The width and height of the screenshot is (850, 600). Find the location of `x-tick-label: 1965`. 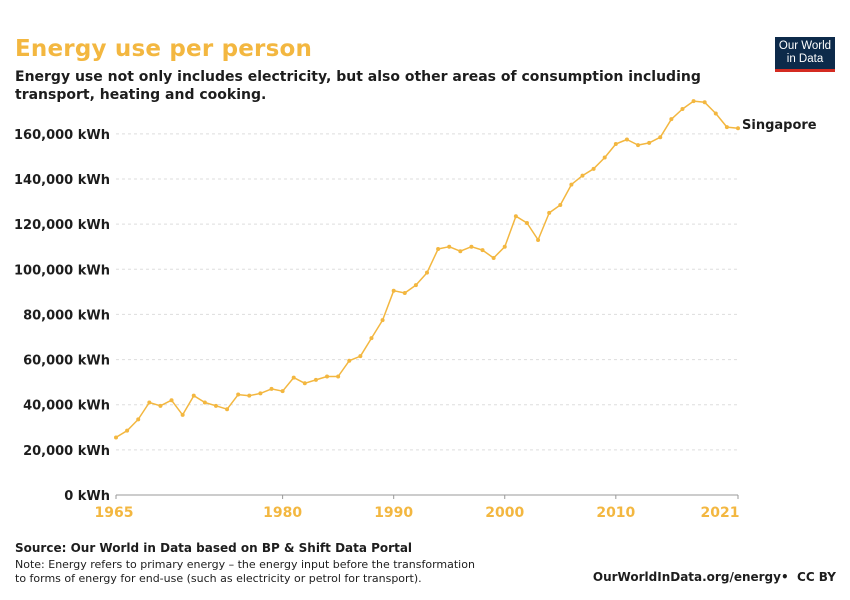

x-tick-label: 1965 is located at coordinates (114, 513).